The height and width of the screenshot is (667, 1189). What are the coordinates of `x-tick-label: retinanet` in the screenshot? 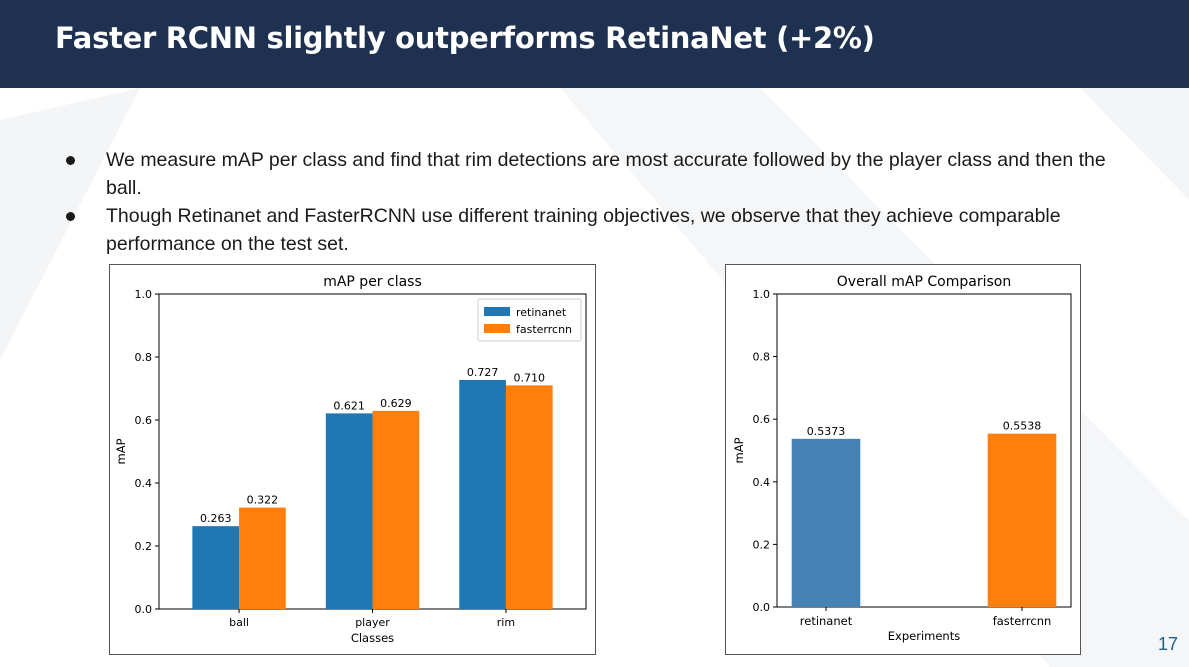 It's located at (826, 621).